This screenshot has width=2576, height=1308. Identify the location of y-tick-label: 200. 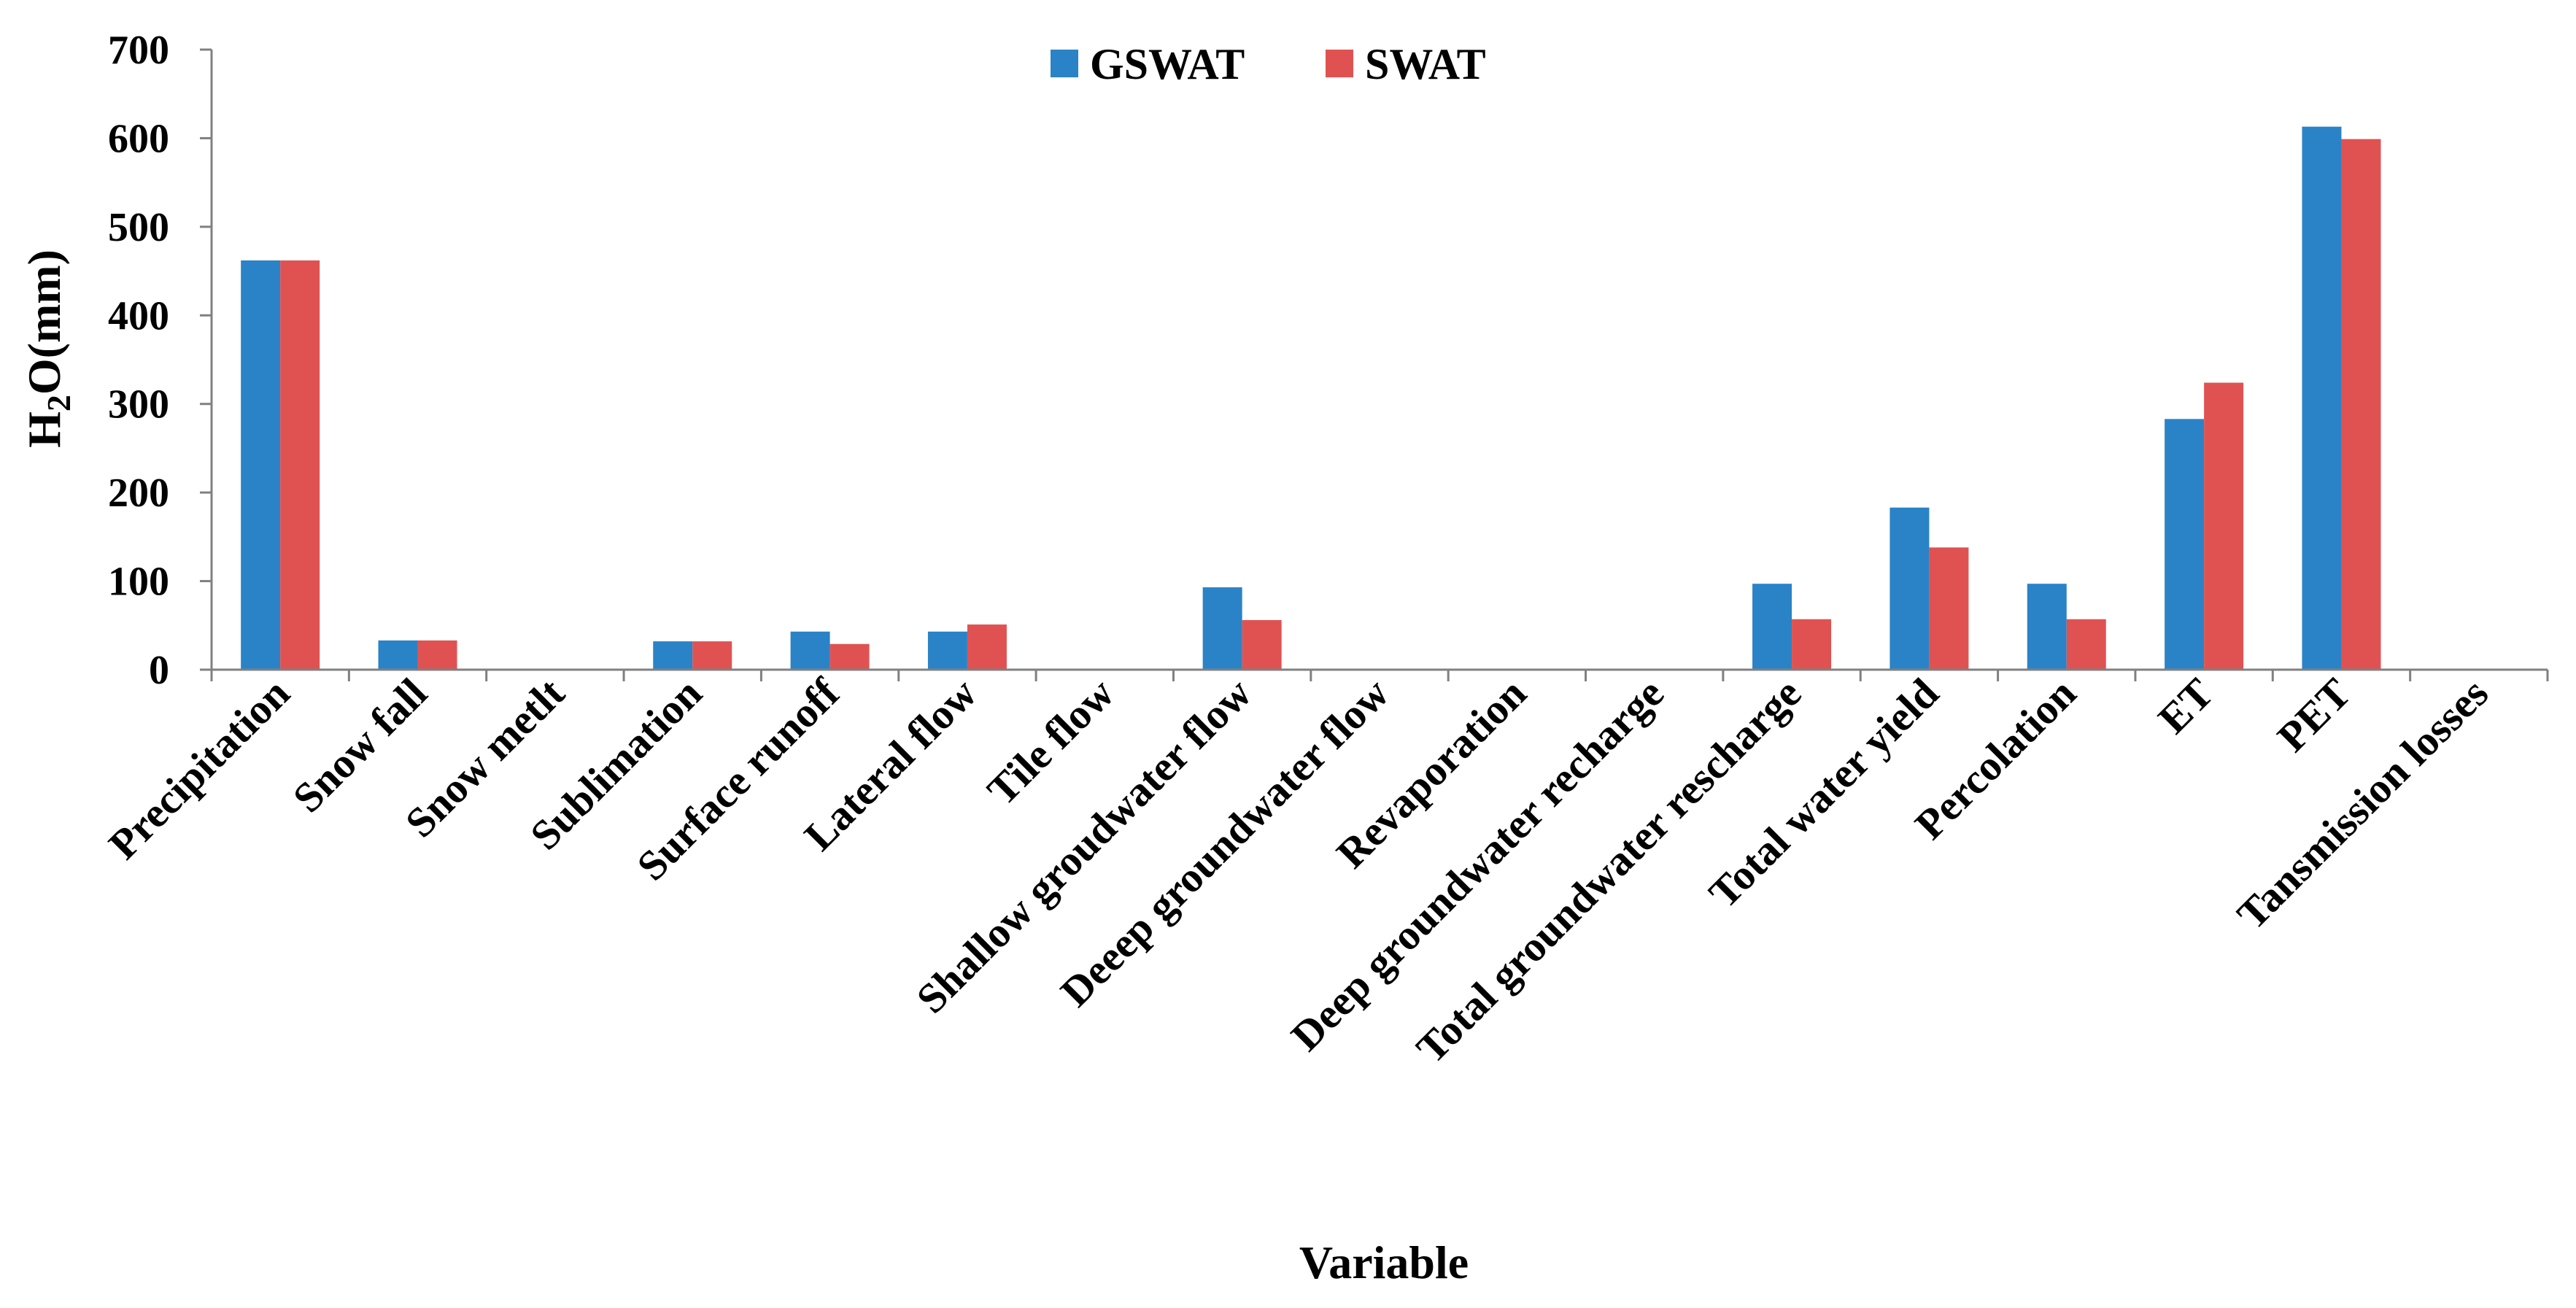
(138, 493).